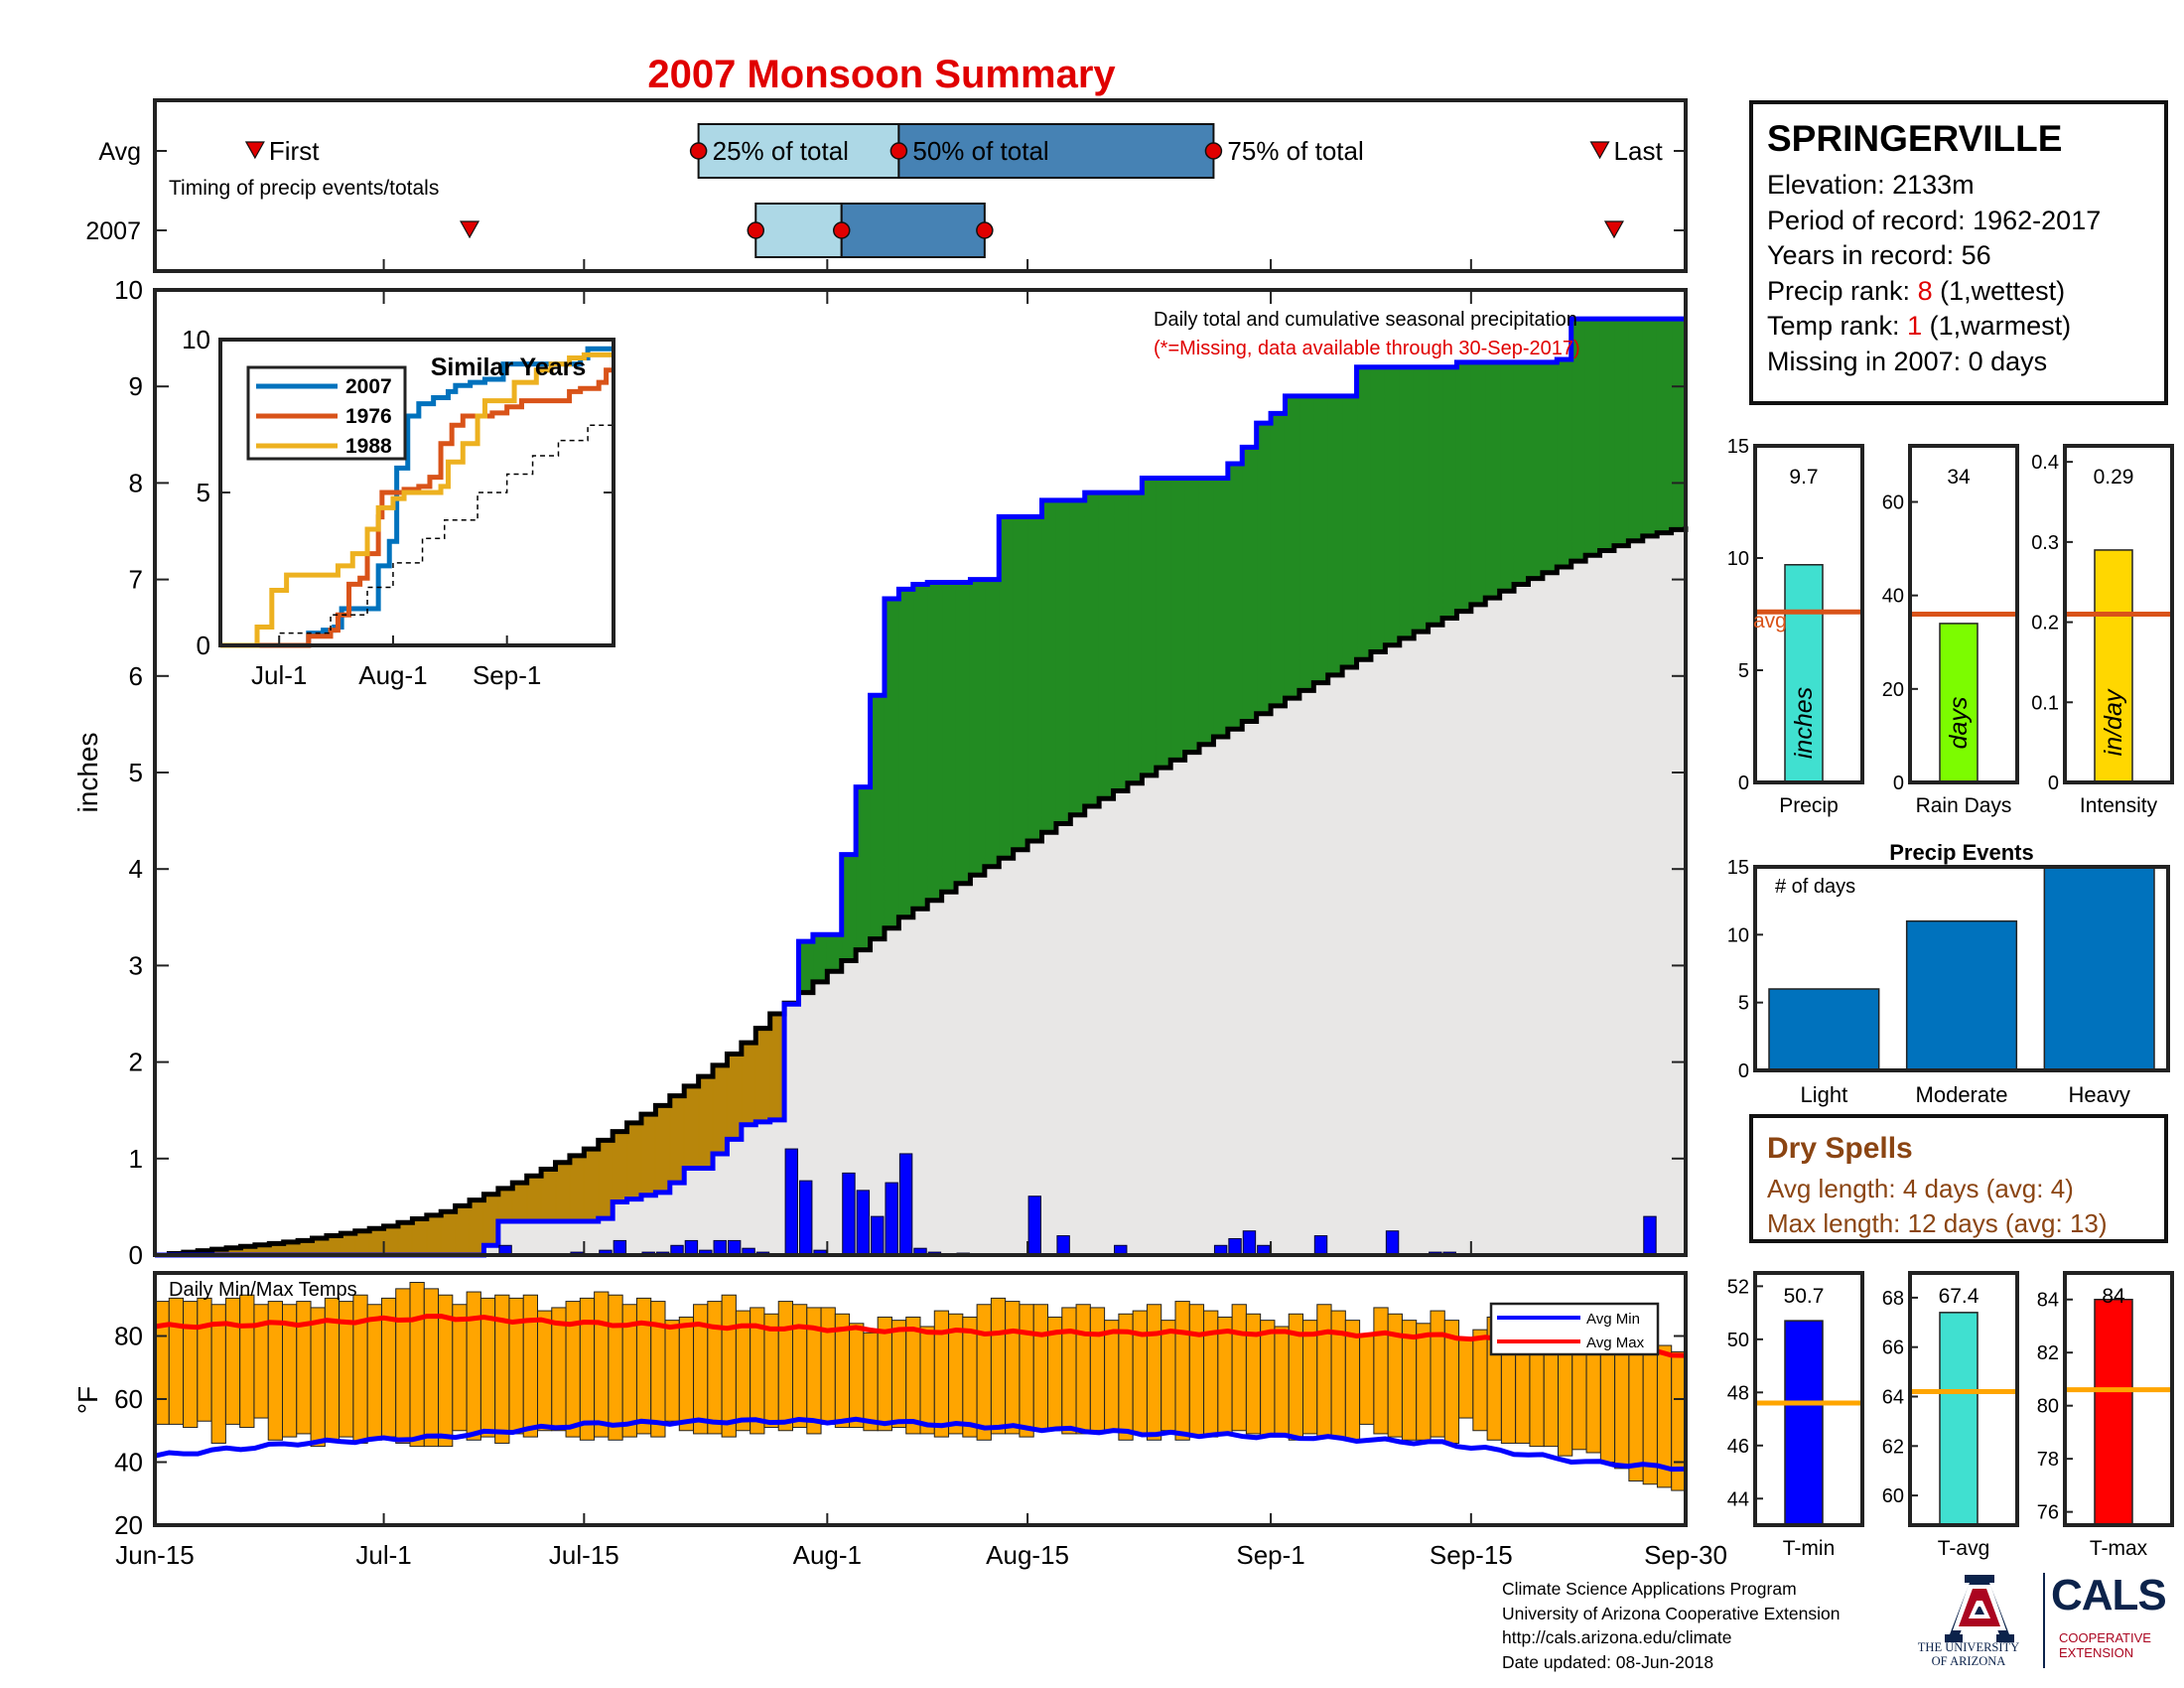 The height and width of the screenshot is (1688, 2184). Describe the element at coordinates (1738, 447) in the screenshot. I see `stat-y-tick-label: 15` at that location.